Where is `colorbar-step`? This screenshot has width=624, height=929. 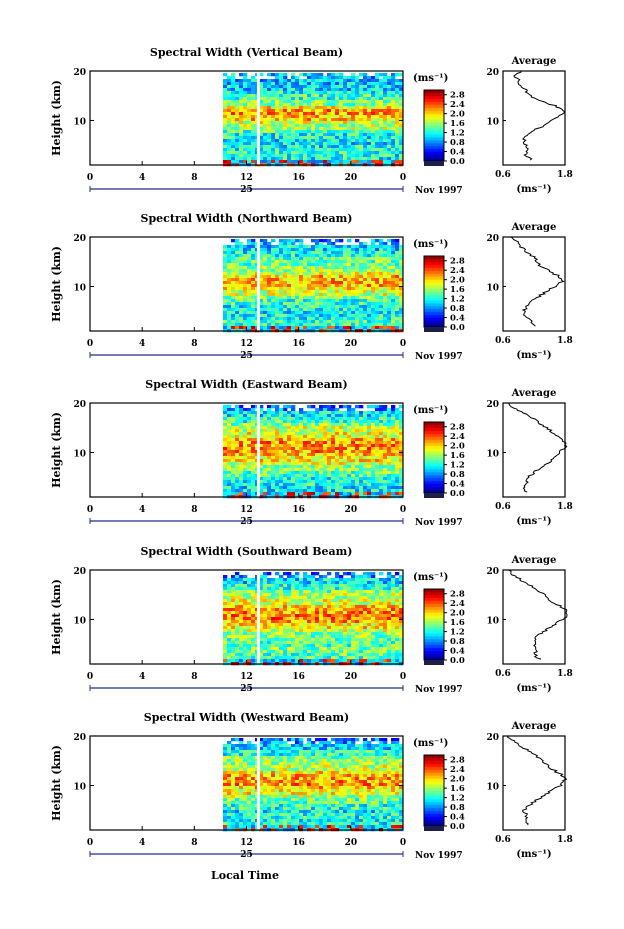 colorbar-step is located at coordinates (434, 130).